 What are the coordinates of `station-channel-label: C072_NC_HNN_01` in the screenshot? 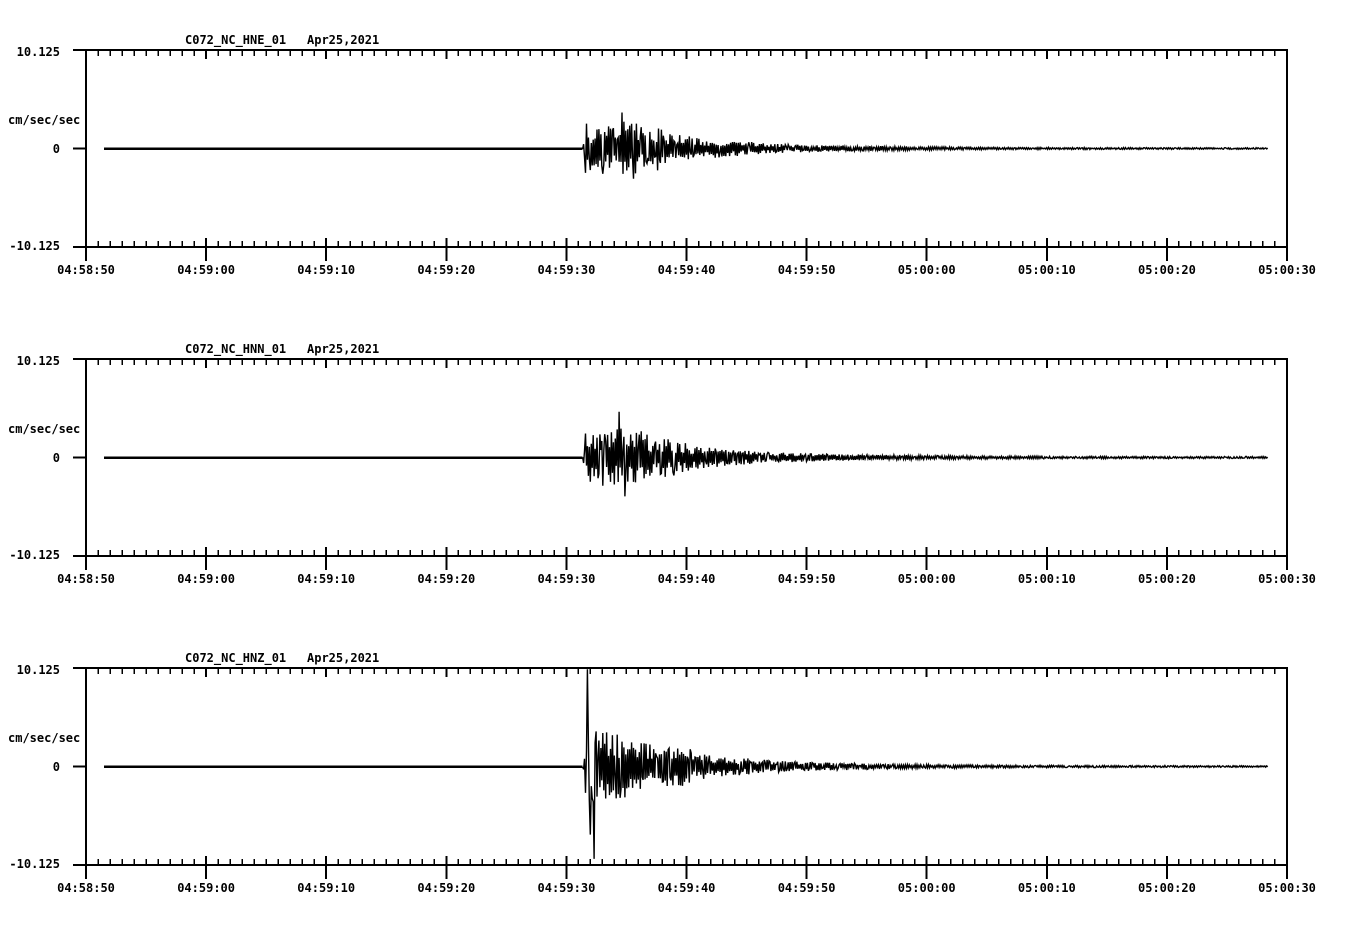 It's located at (236, 349).